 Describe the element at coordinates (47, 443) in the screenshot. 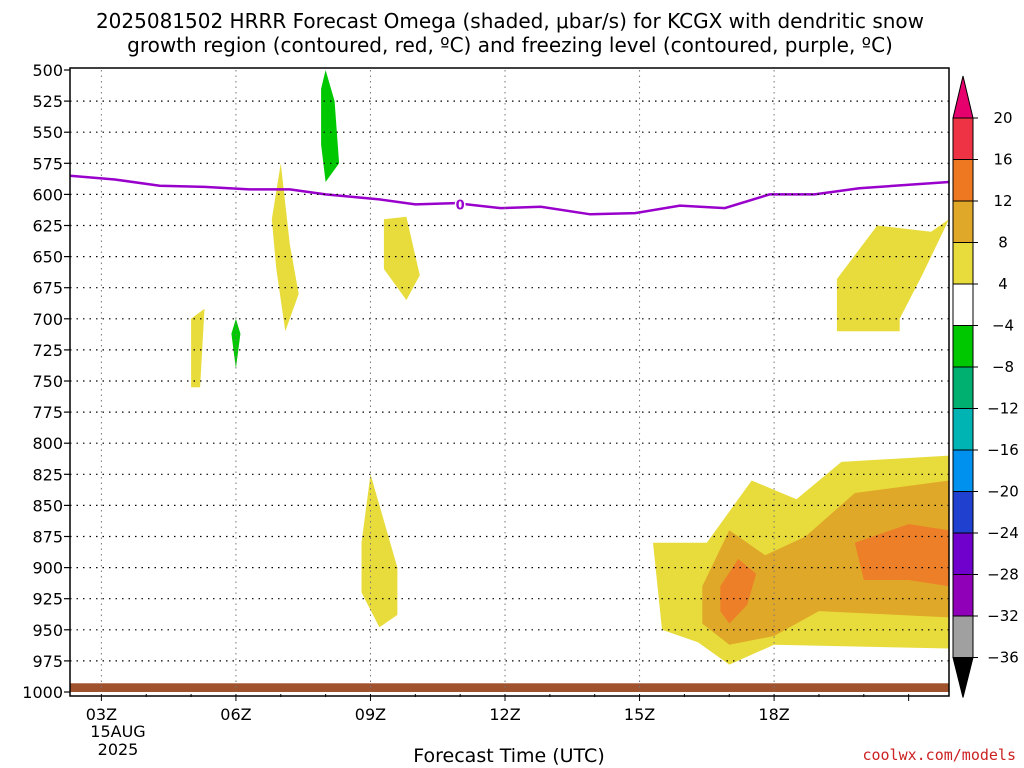

I see `y-tick-label: 800` at that location.